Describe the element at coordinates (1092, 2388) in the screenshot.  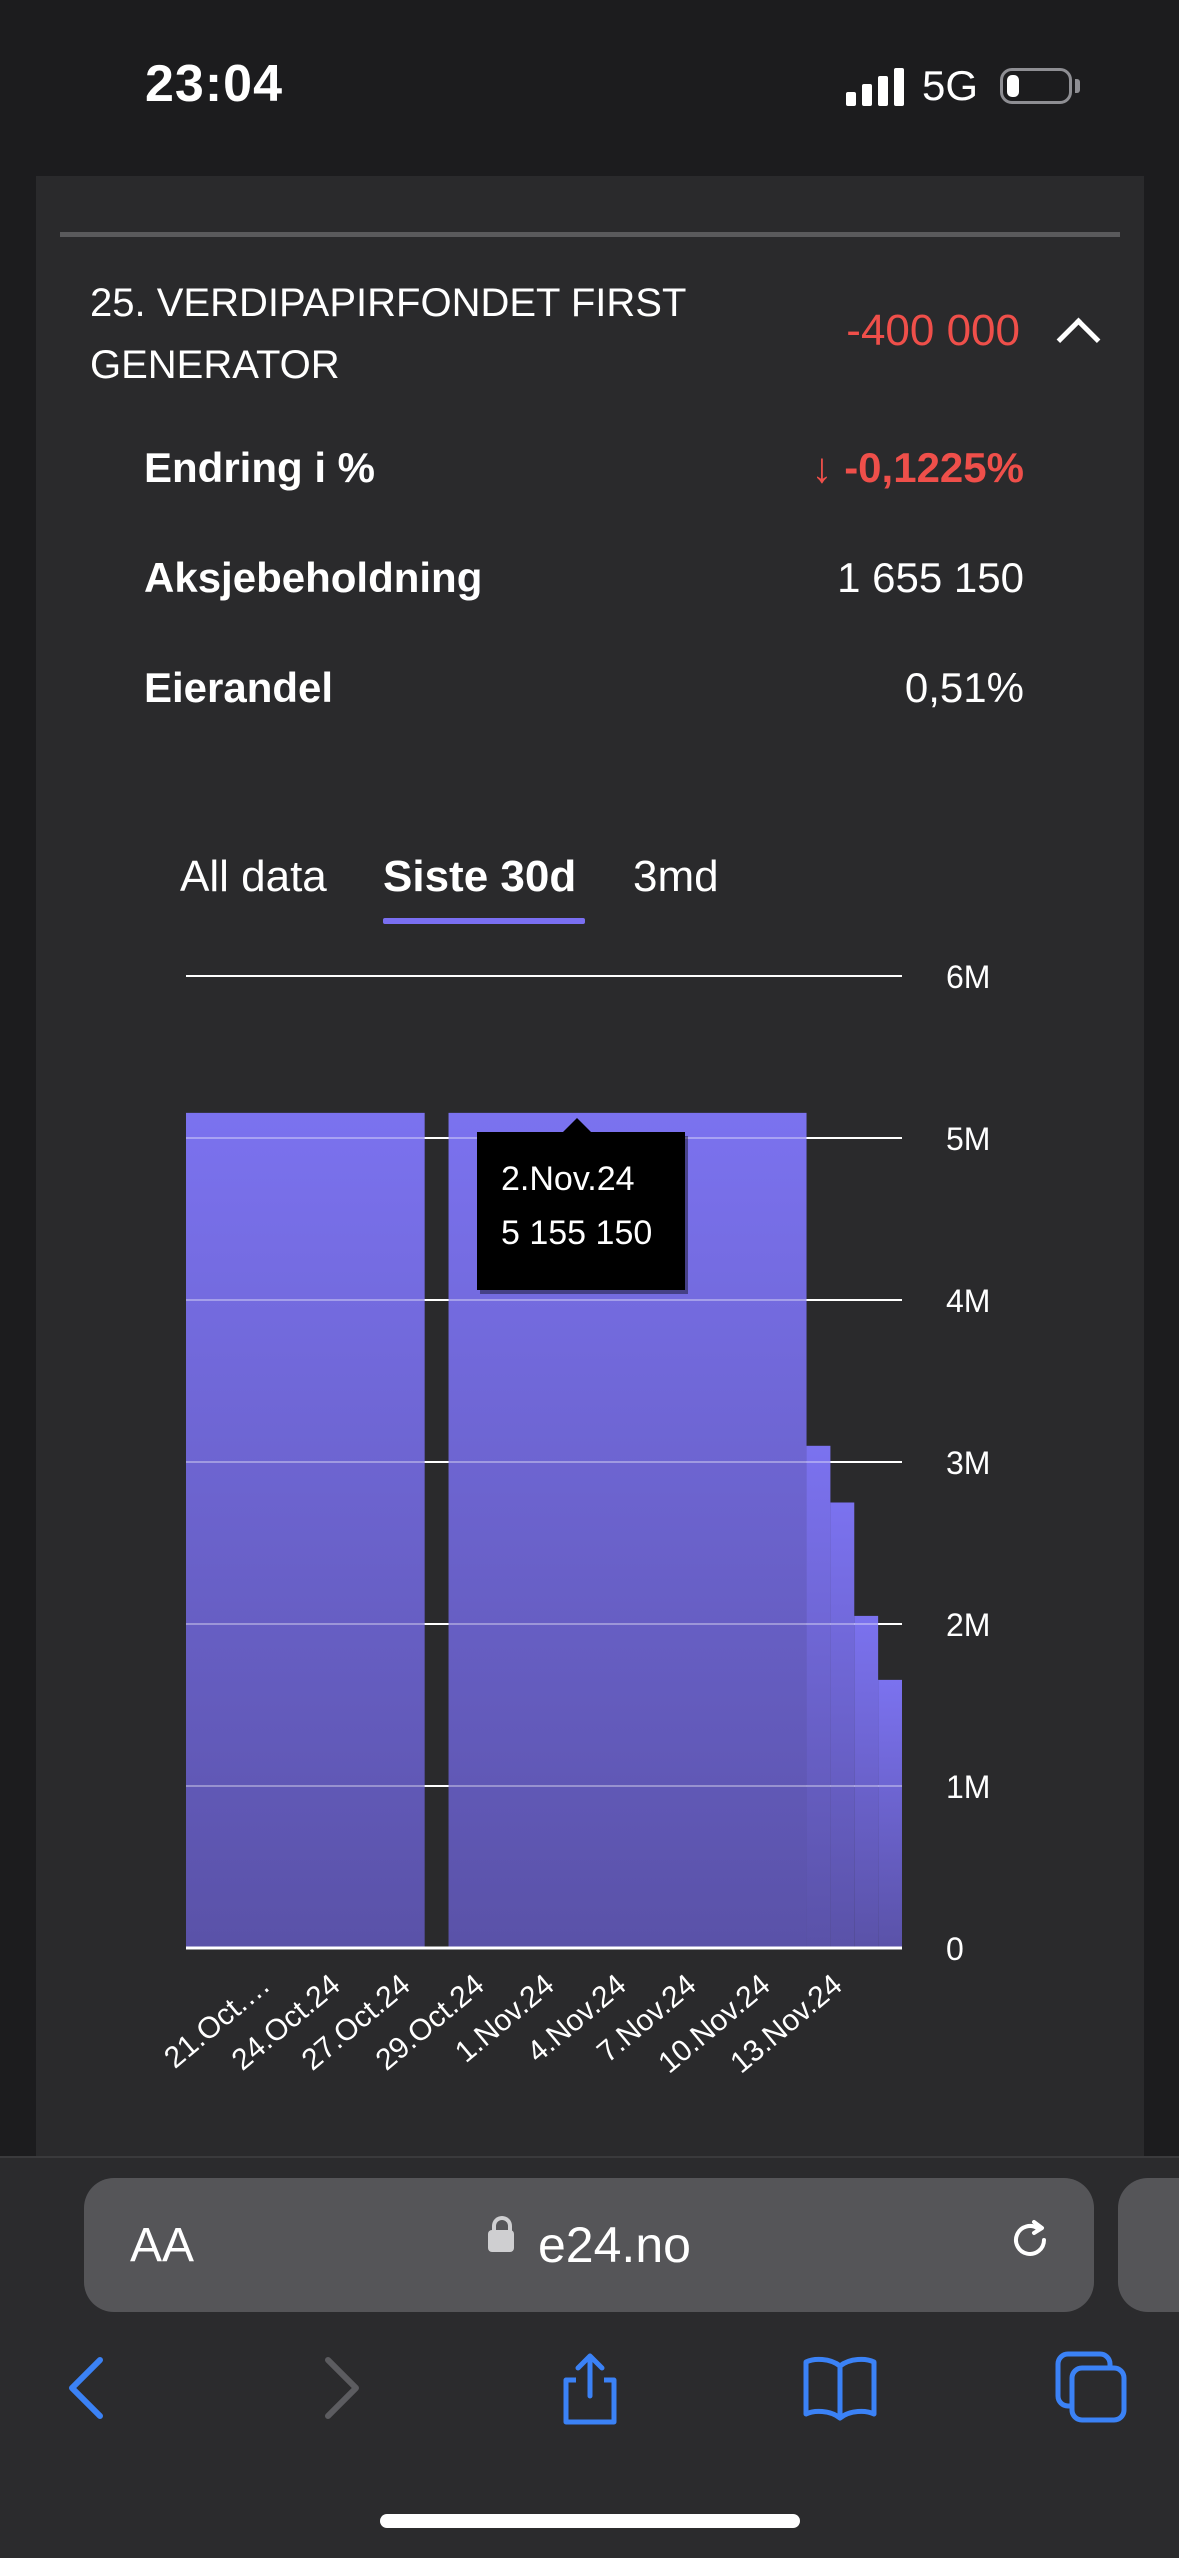
I see `tabs-icon` at that location.